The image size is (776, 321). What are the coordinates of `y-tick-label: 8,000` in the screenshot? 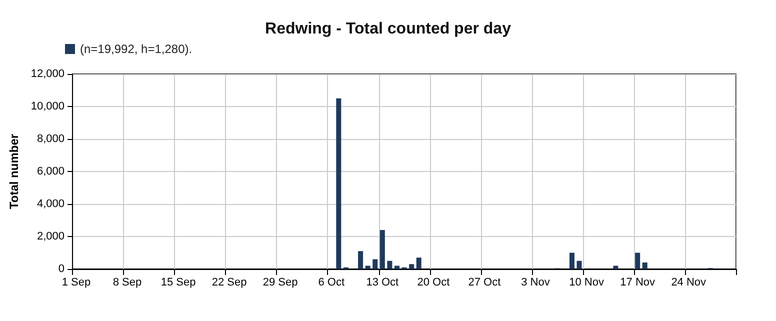 It's located at (51, 139).